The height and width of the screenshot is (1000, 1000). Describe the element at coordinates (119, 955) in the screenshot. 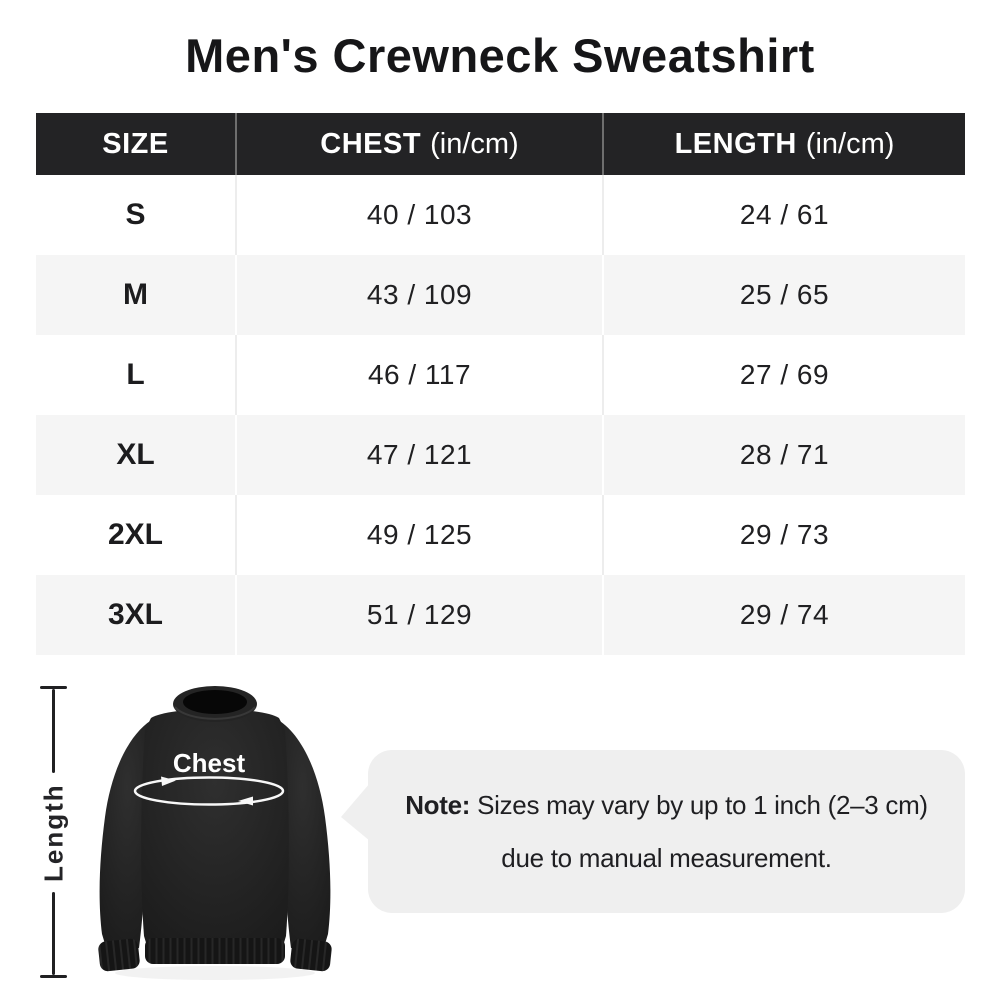

I see `left-cuff` at that location.